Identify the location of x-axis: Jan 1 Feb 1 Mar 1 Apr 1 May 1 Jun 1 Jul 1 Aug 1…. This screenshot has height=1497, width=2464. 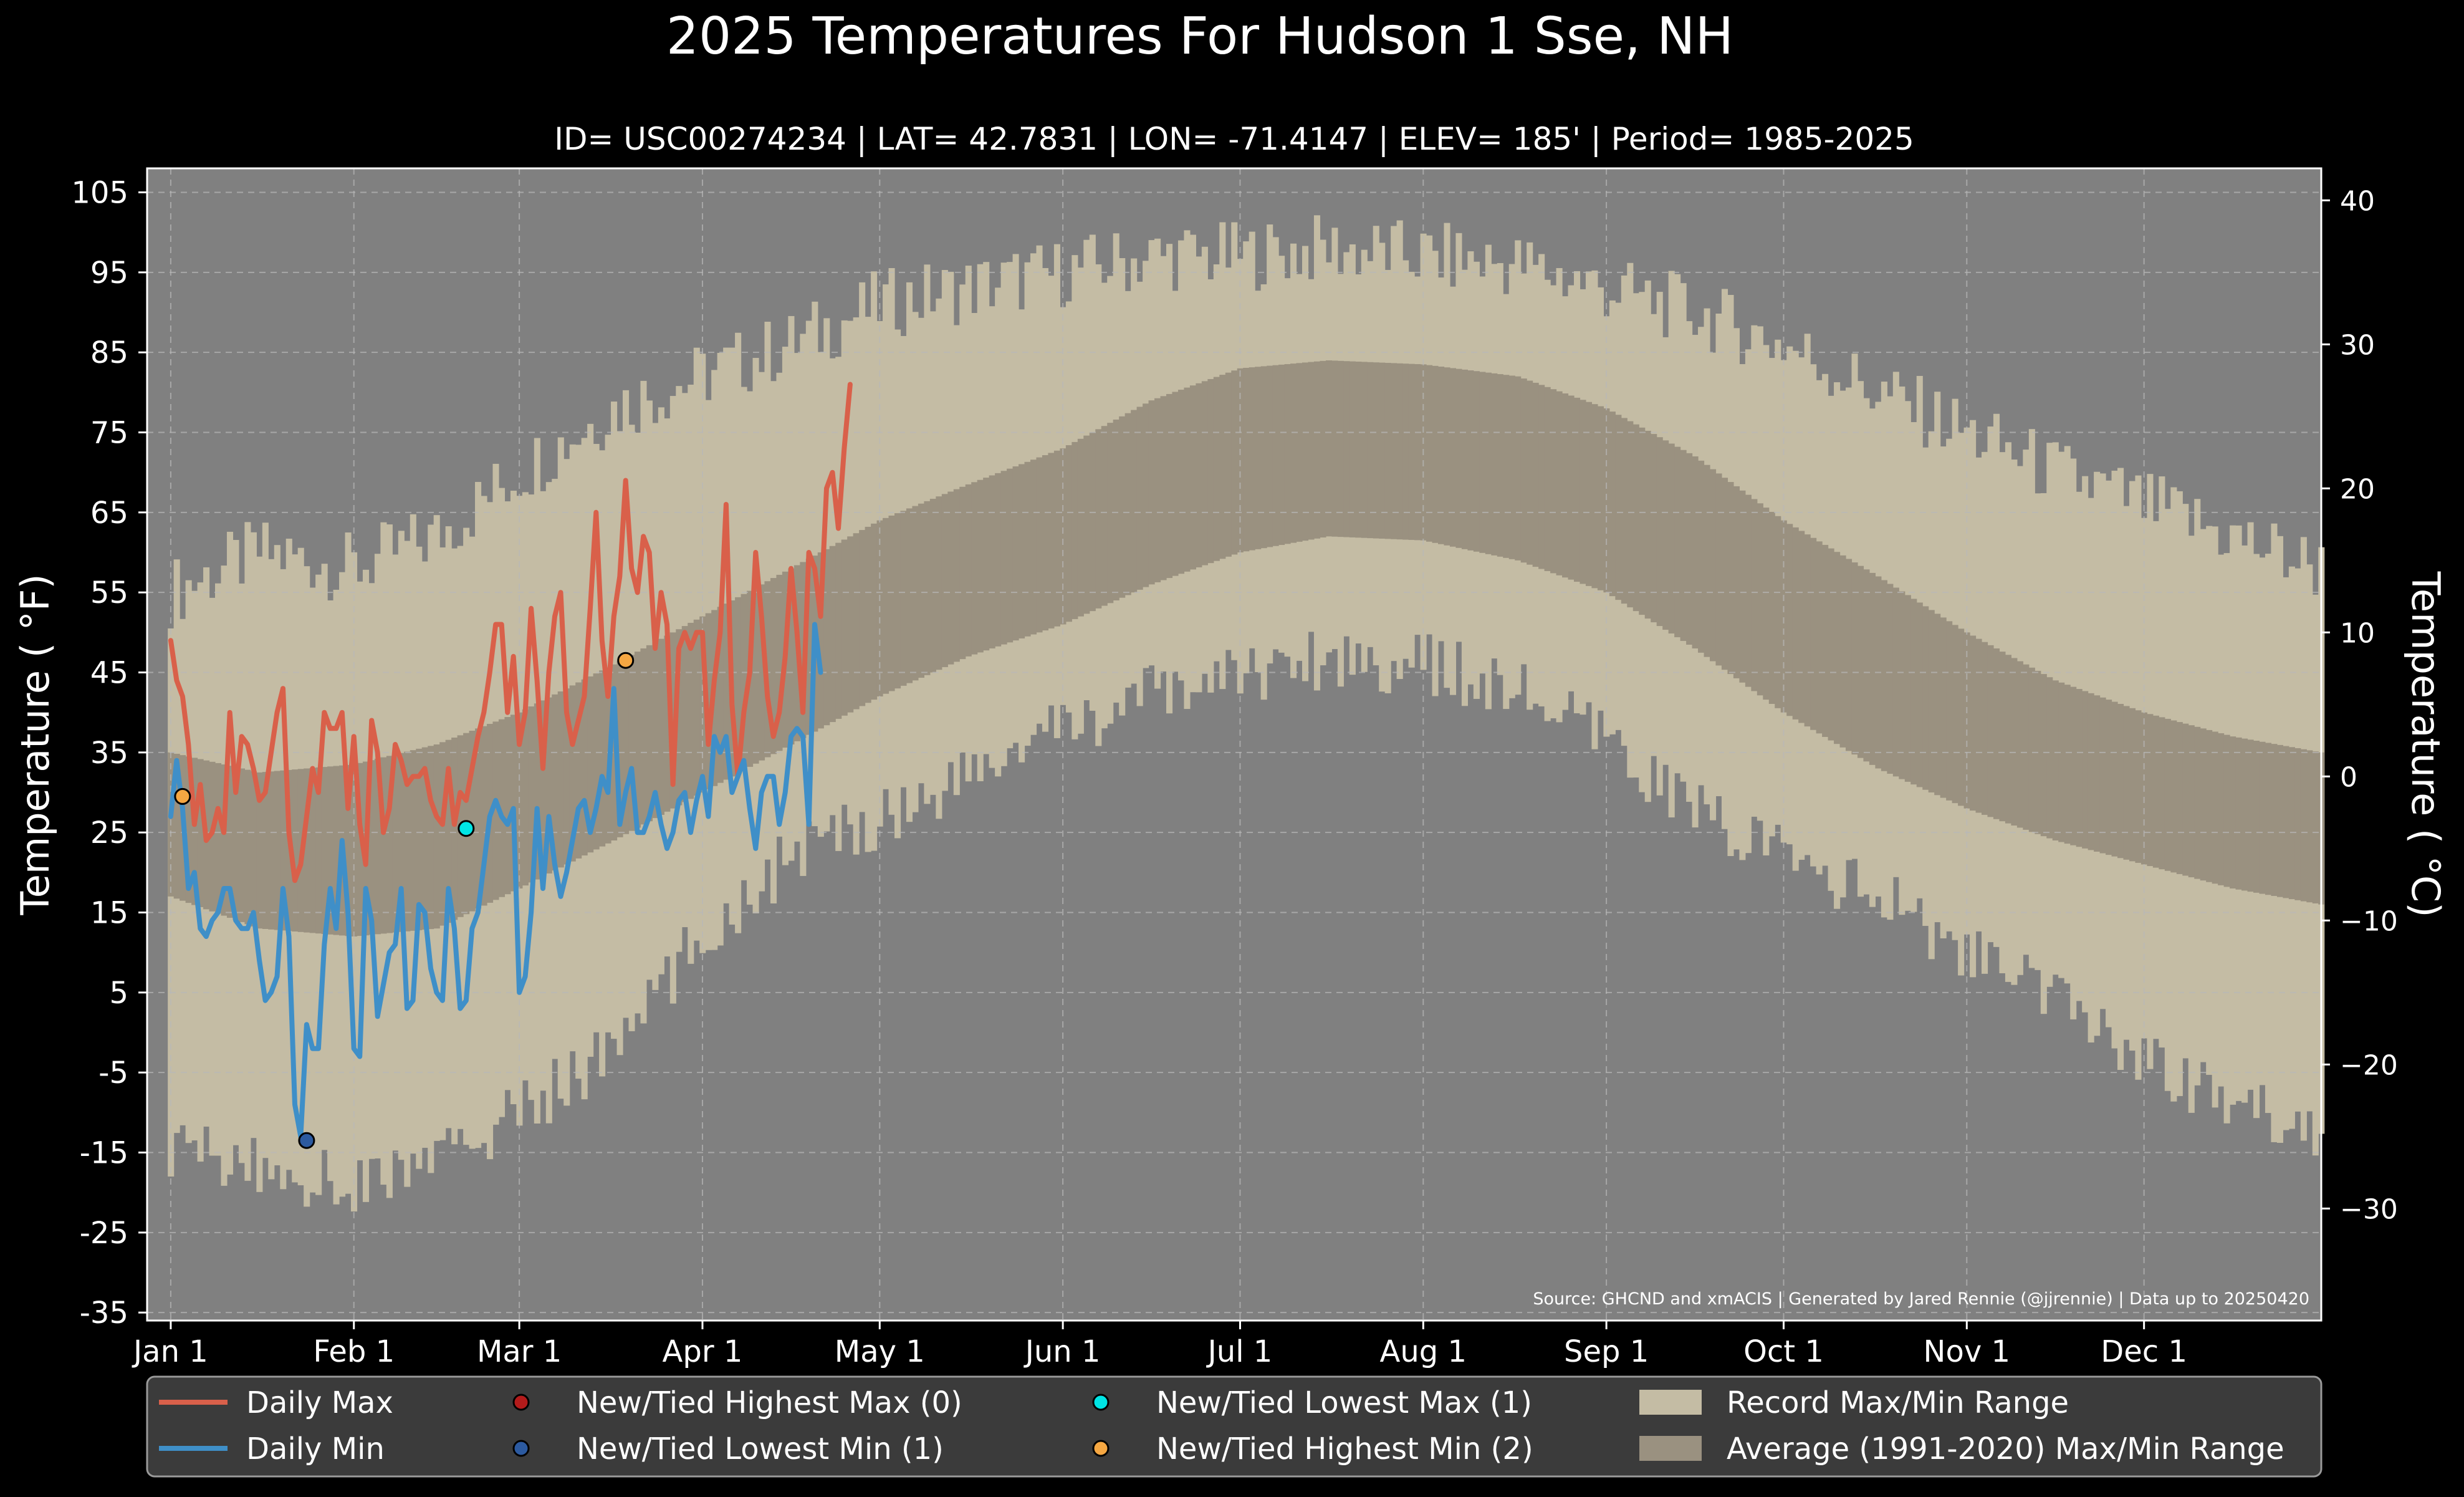
(1159, 1345).